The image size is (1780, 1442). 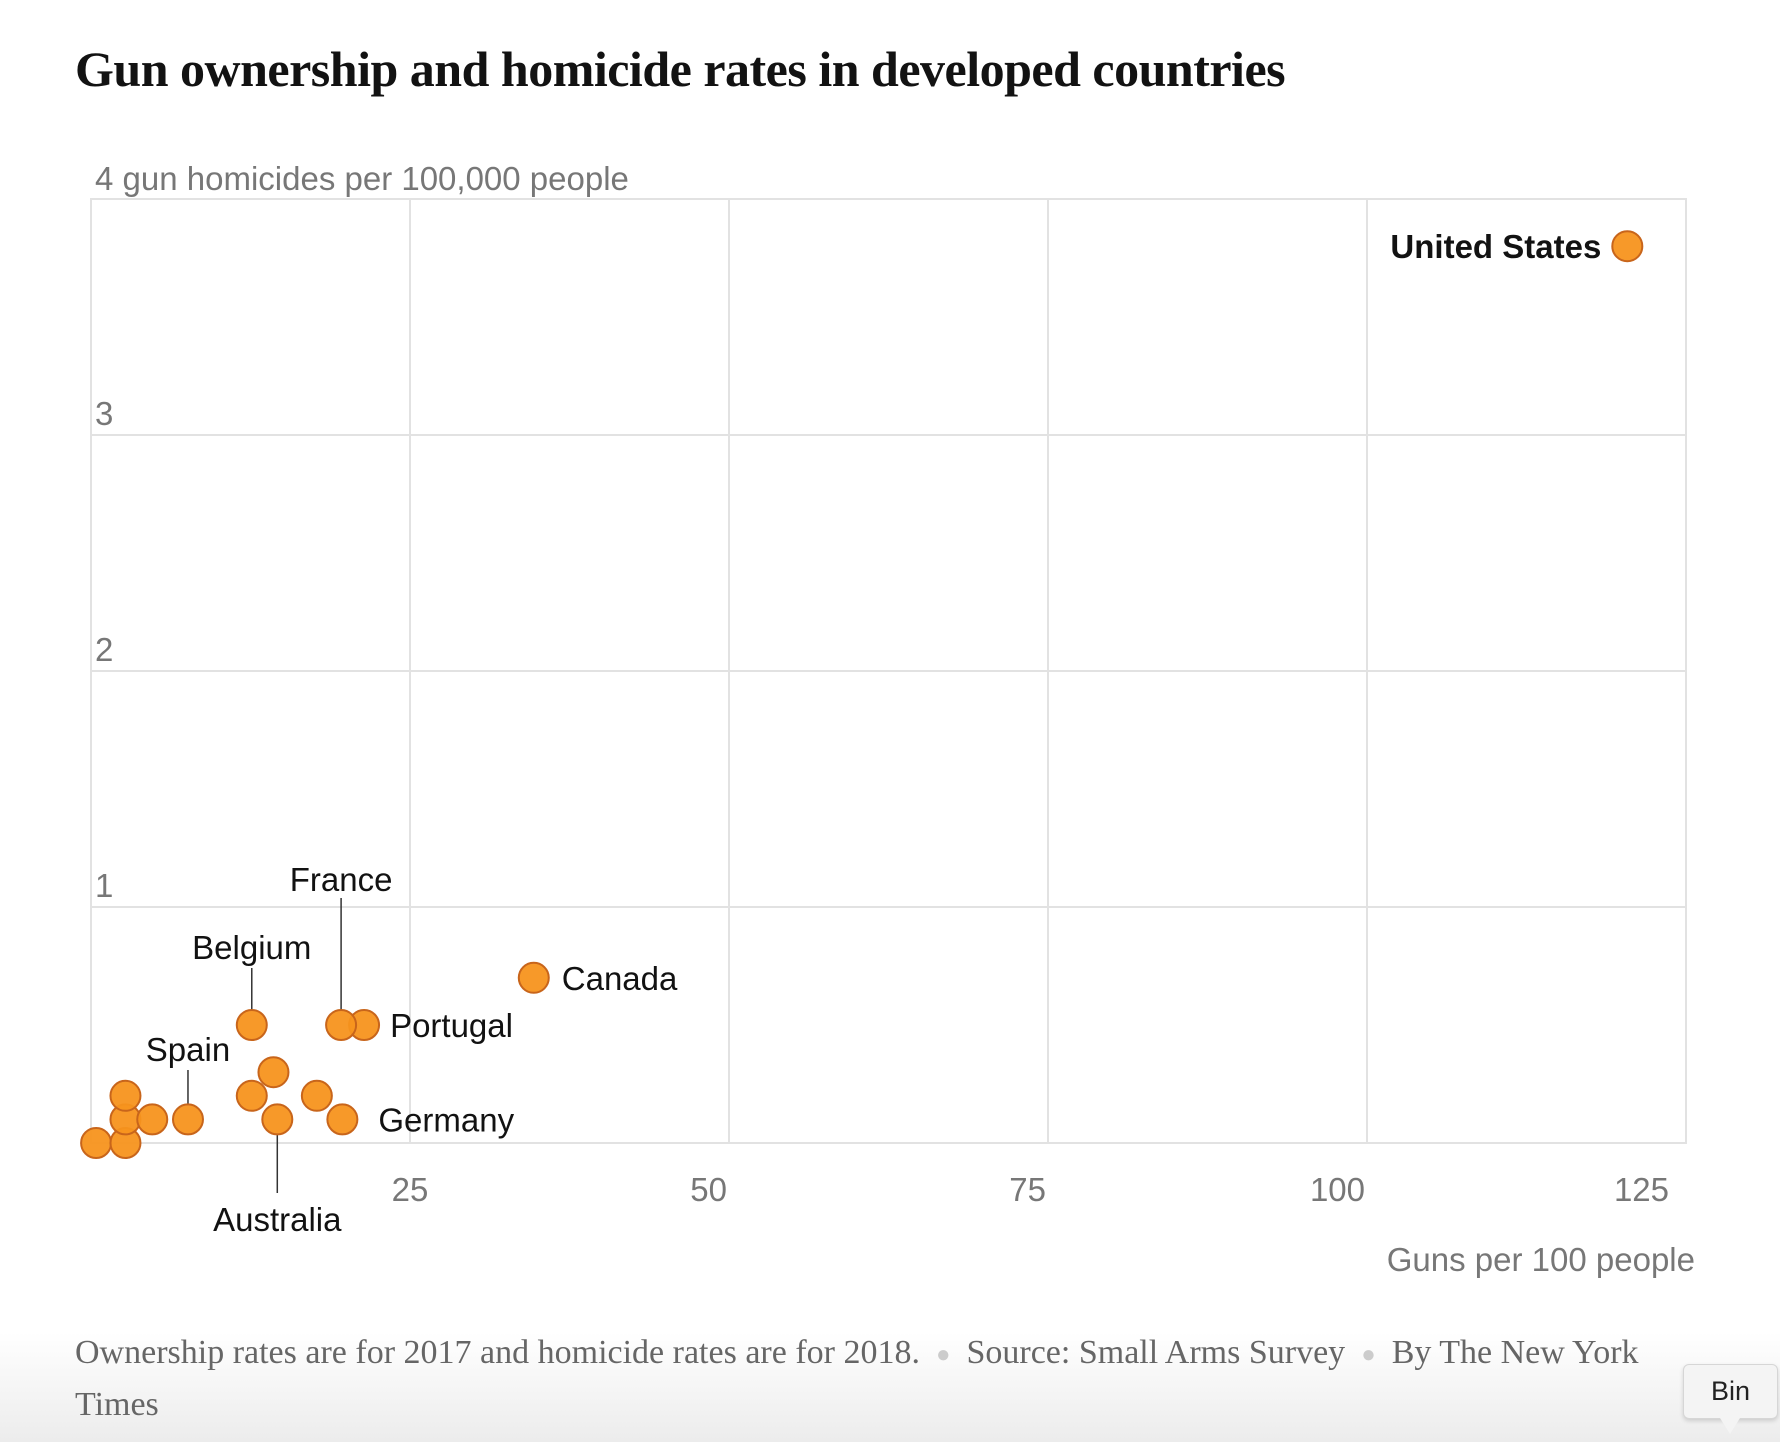 I want to click on data-point-spain, so click(x=187, y=1119).